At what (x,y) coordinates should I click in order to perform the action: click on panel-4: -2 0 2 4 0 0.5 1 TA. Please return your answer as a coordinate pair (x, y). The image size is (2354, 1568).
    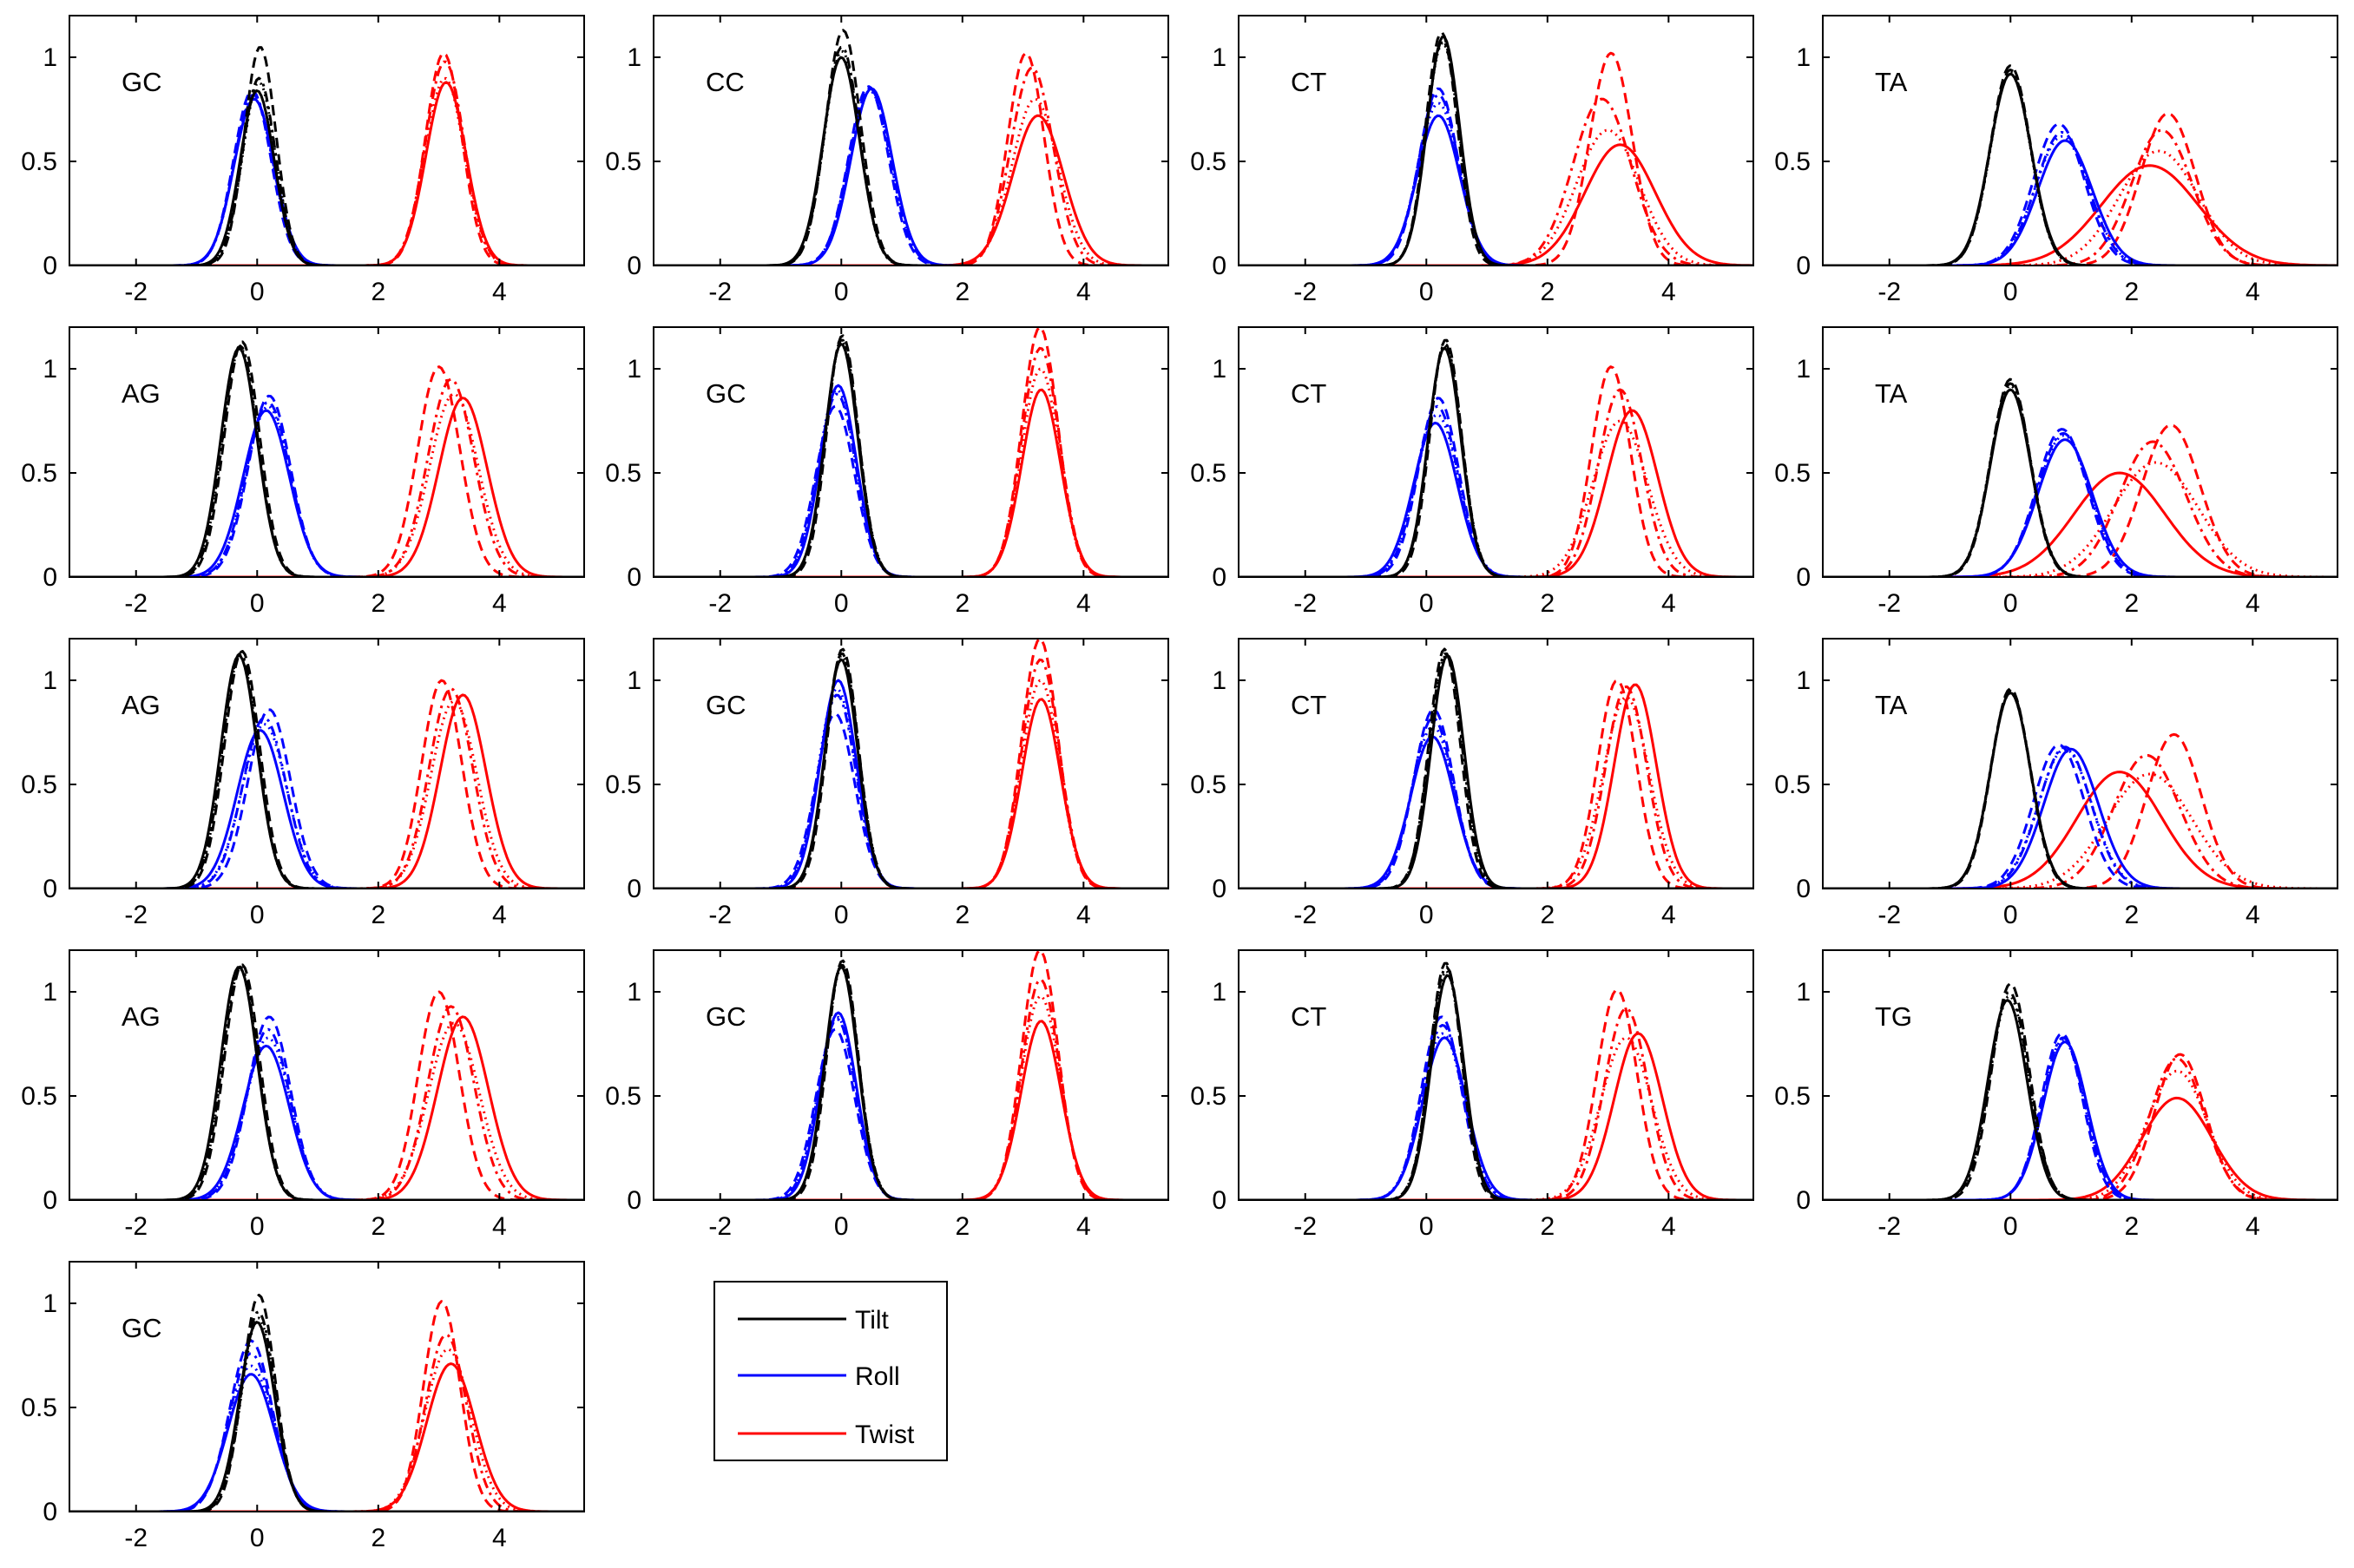
    Looking at the image, I should click on (2056, 160).